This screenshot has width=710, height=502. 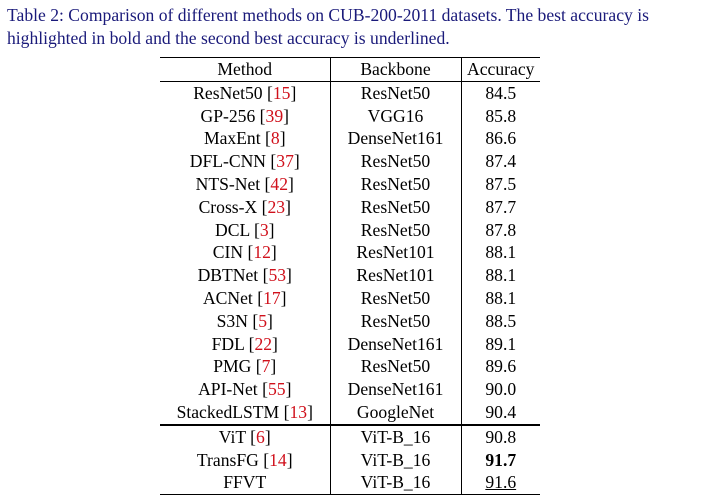 I want to click on accuracy-value: 86.6, so click(x=501, y=138).